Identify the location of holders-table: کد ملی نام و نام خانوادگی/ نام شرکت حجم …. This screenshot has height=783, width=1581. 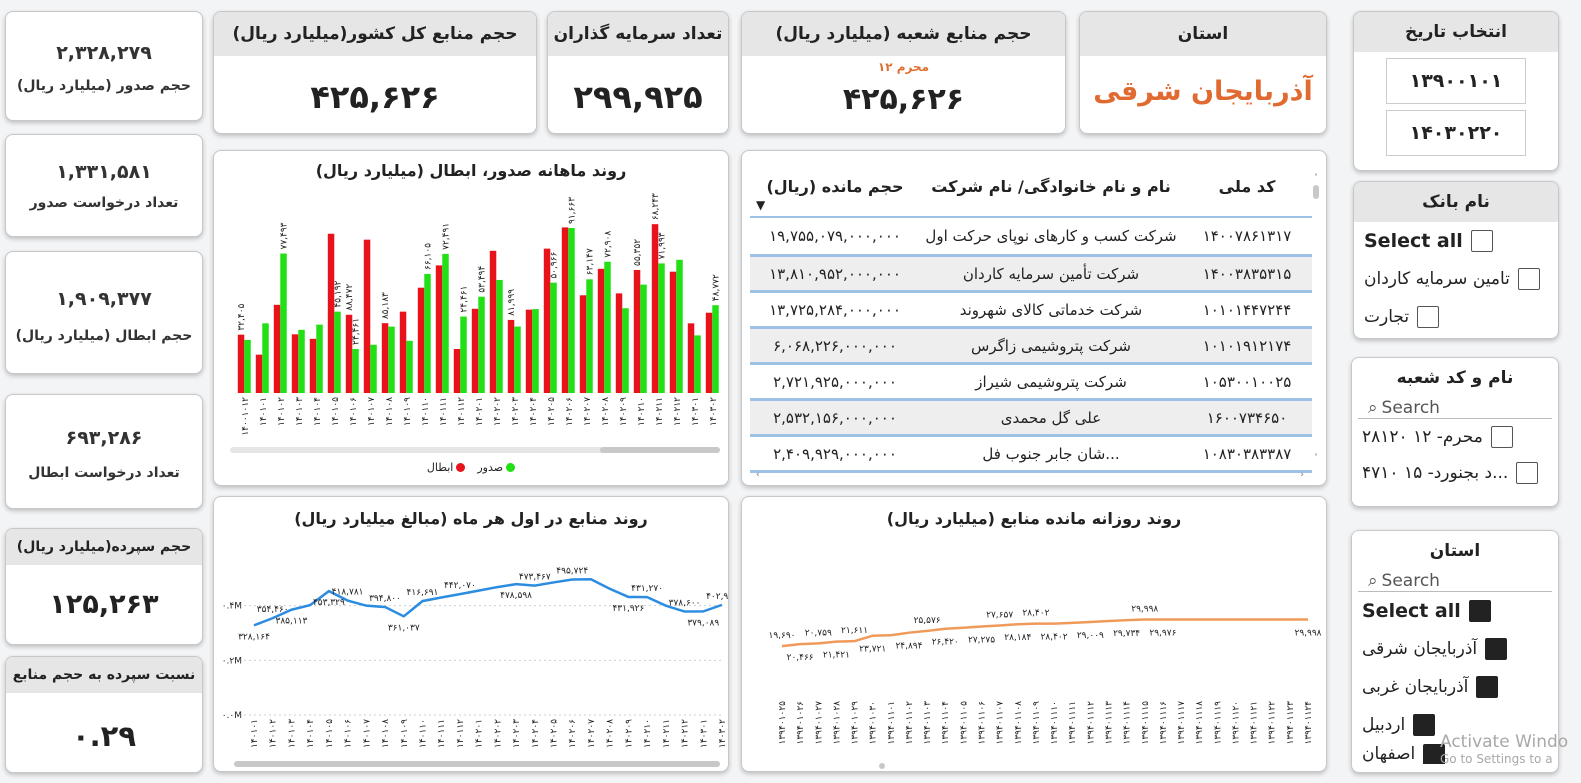
(1031, 315).